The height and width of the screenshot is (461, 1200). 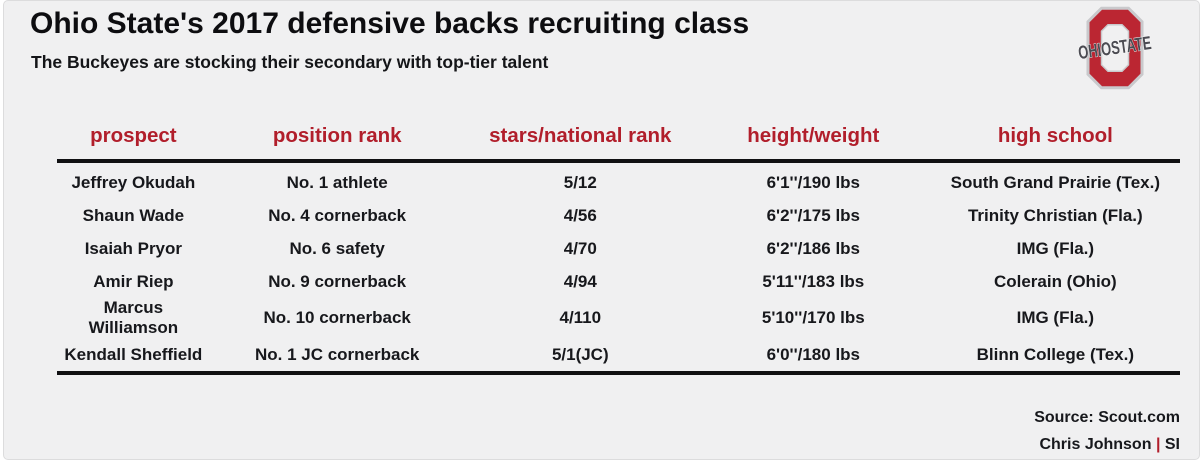 What do you see at coordinates (133, 182) in the screenshot?
I see `table-cell: Jeffrey Okudah` at bounding box center [133, 182].